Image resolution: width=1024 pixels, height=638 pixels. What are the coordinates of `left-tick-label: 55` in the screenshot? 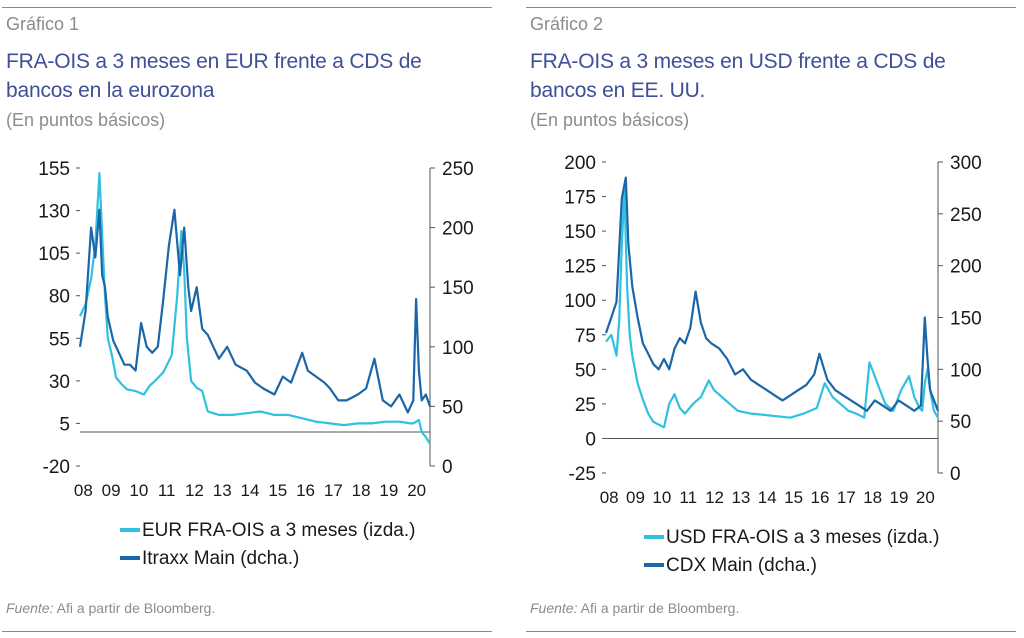 It's located at (59, 339).